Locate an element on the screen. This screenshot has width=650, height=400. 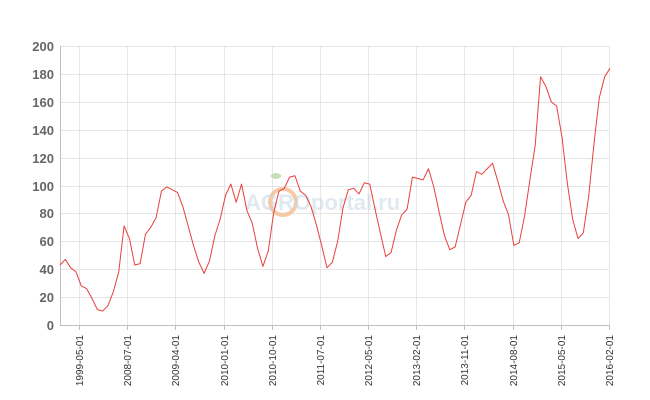
x-tick-label: 2010-10-01 is located at coordinates (273, 361).